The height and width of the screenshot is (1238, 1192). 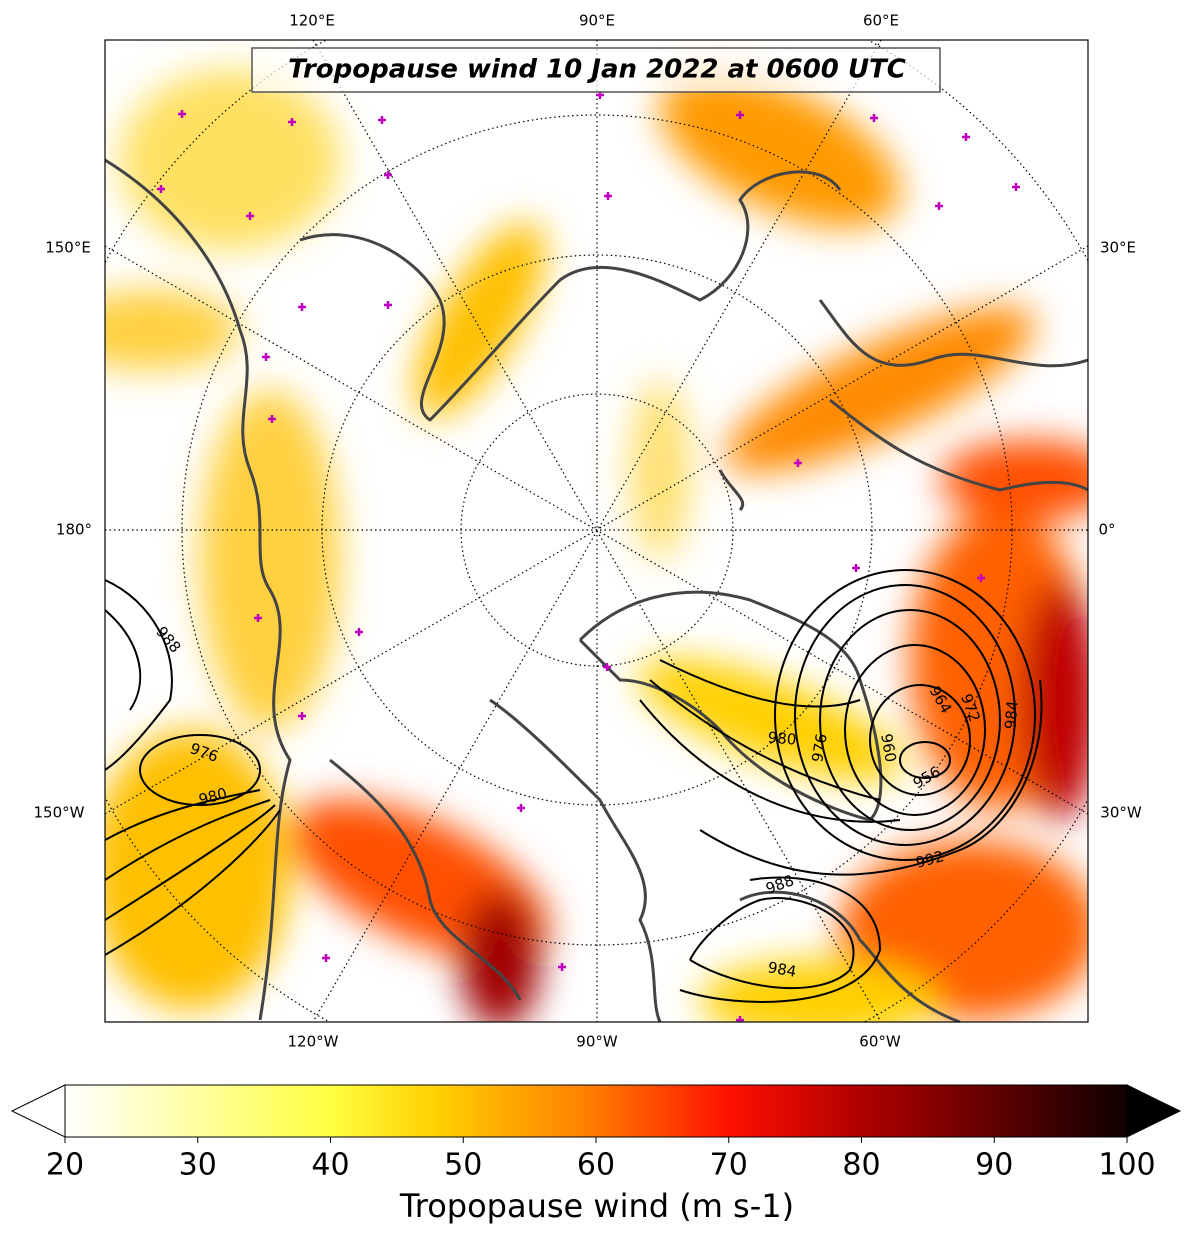 What do you see at coordinates (1118, 248) in the screenshot?
I see `lon-label: 30°E` at bounding box center [1118, 248].